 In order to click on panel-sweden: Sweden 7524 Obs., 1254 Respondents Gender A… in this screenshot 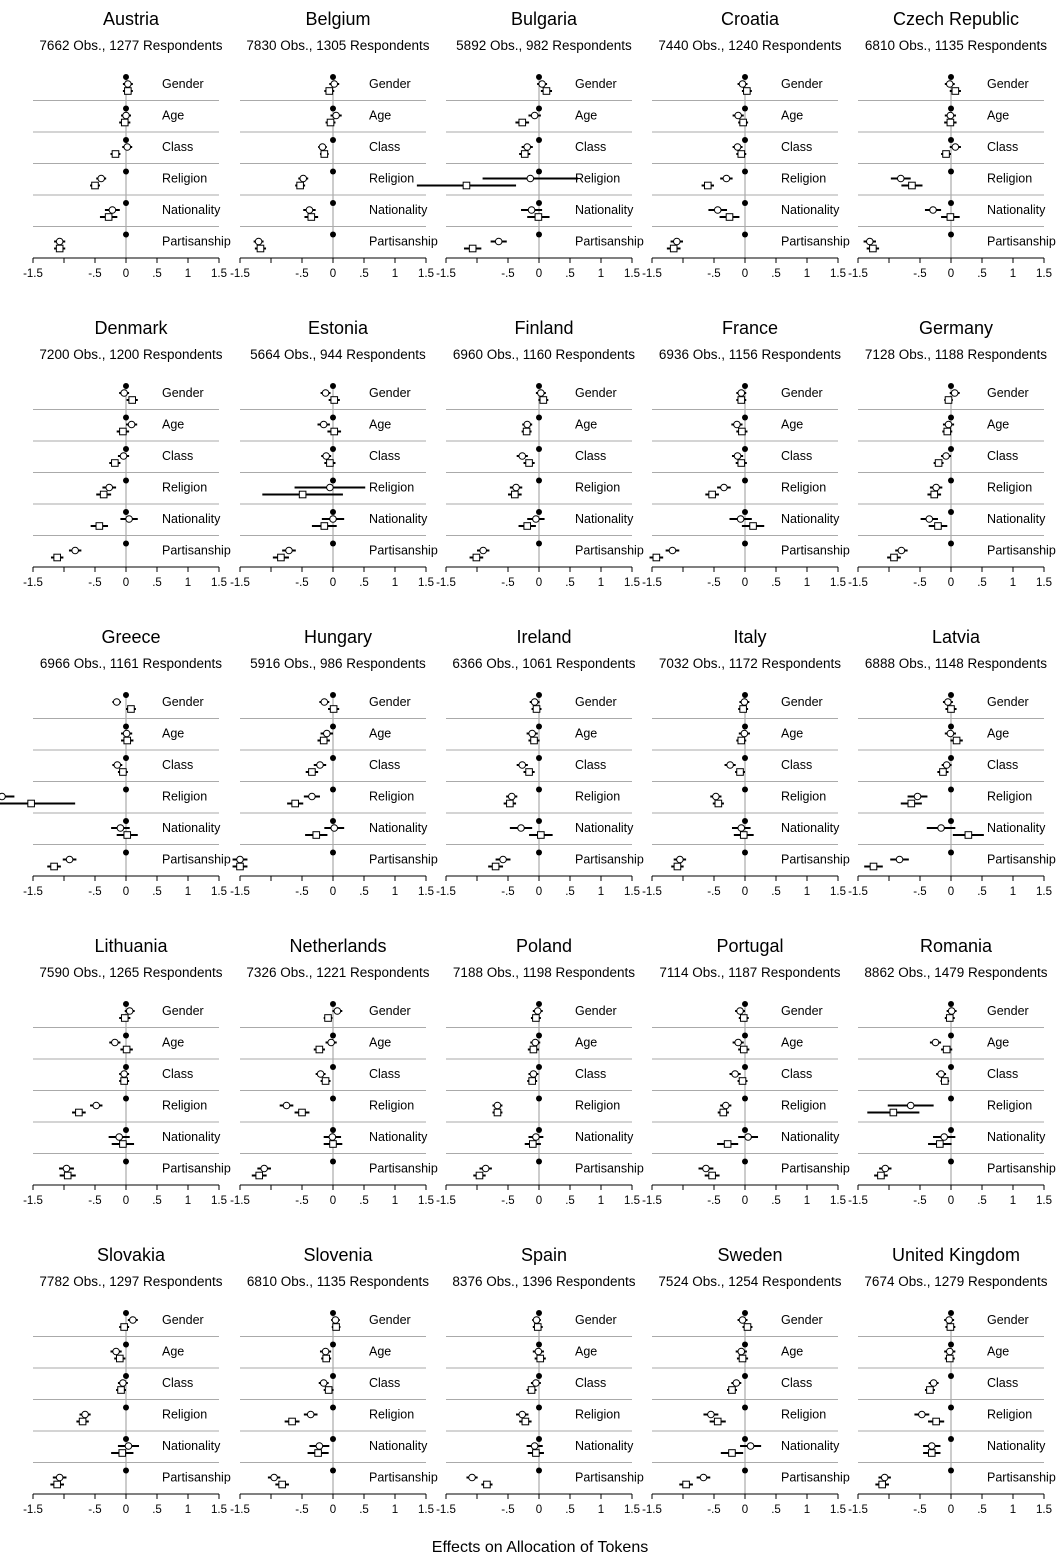, I will do `click(746, 1380)`.